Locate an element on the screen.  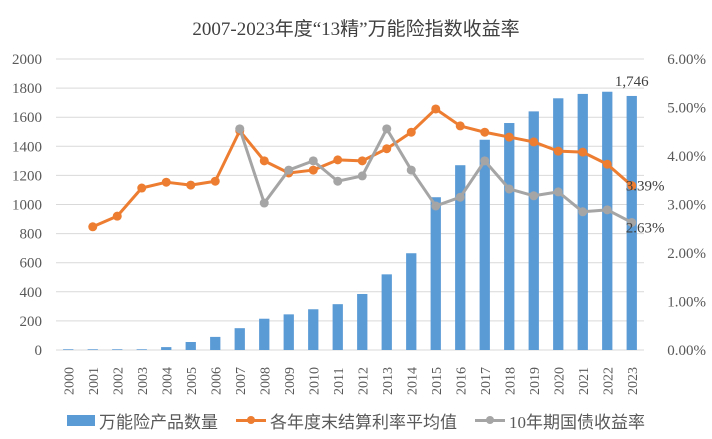
x-tick-label: 2016 is located at coordinates (461, 381).